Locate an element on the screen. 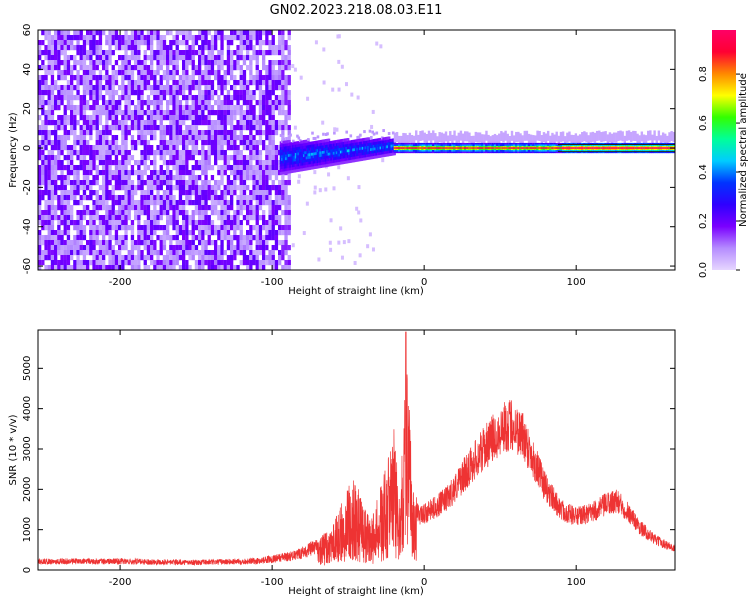 The height and width of the screenshot is (600, 750). colorbar-gradient is located at coordinates (724, 150).